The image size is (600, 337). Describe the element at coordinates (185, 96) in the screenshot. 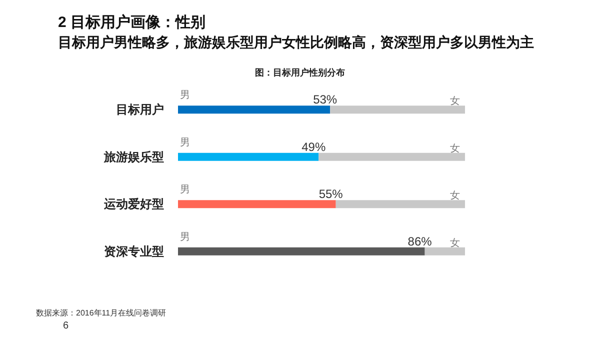

I see `series-label: 男` at that location.